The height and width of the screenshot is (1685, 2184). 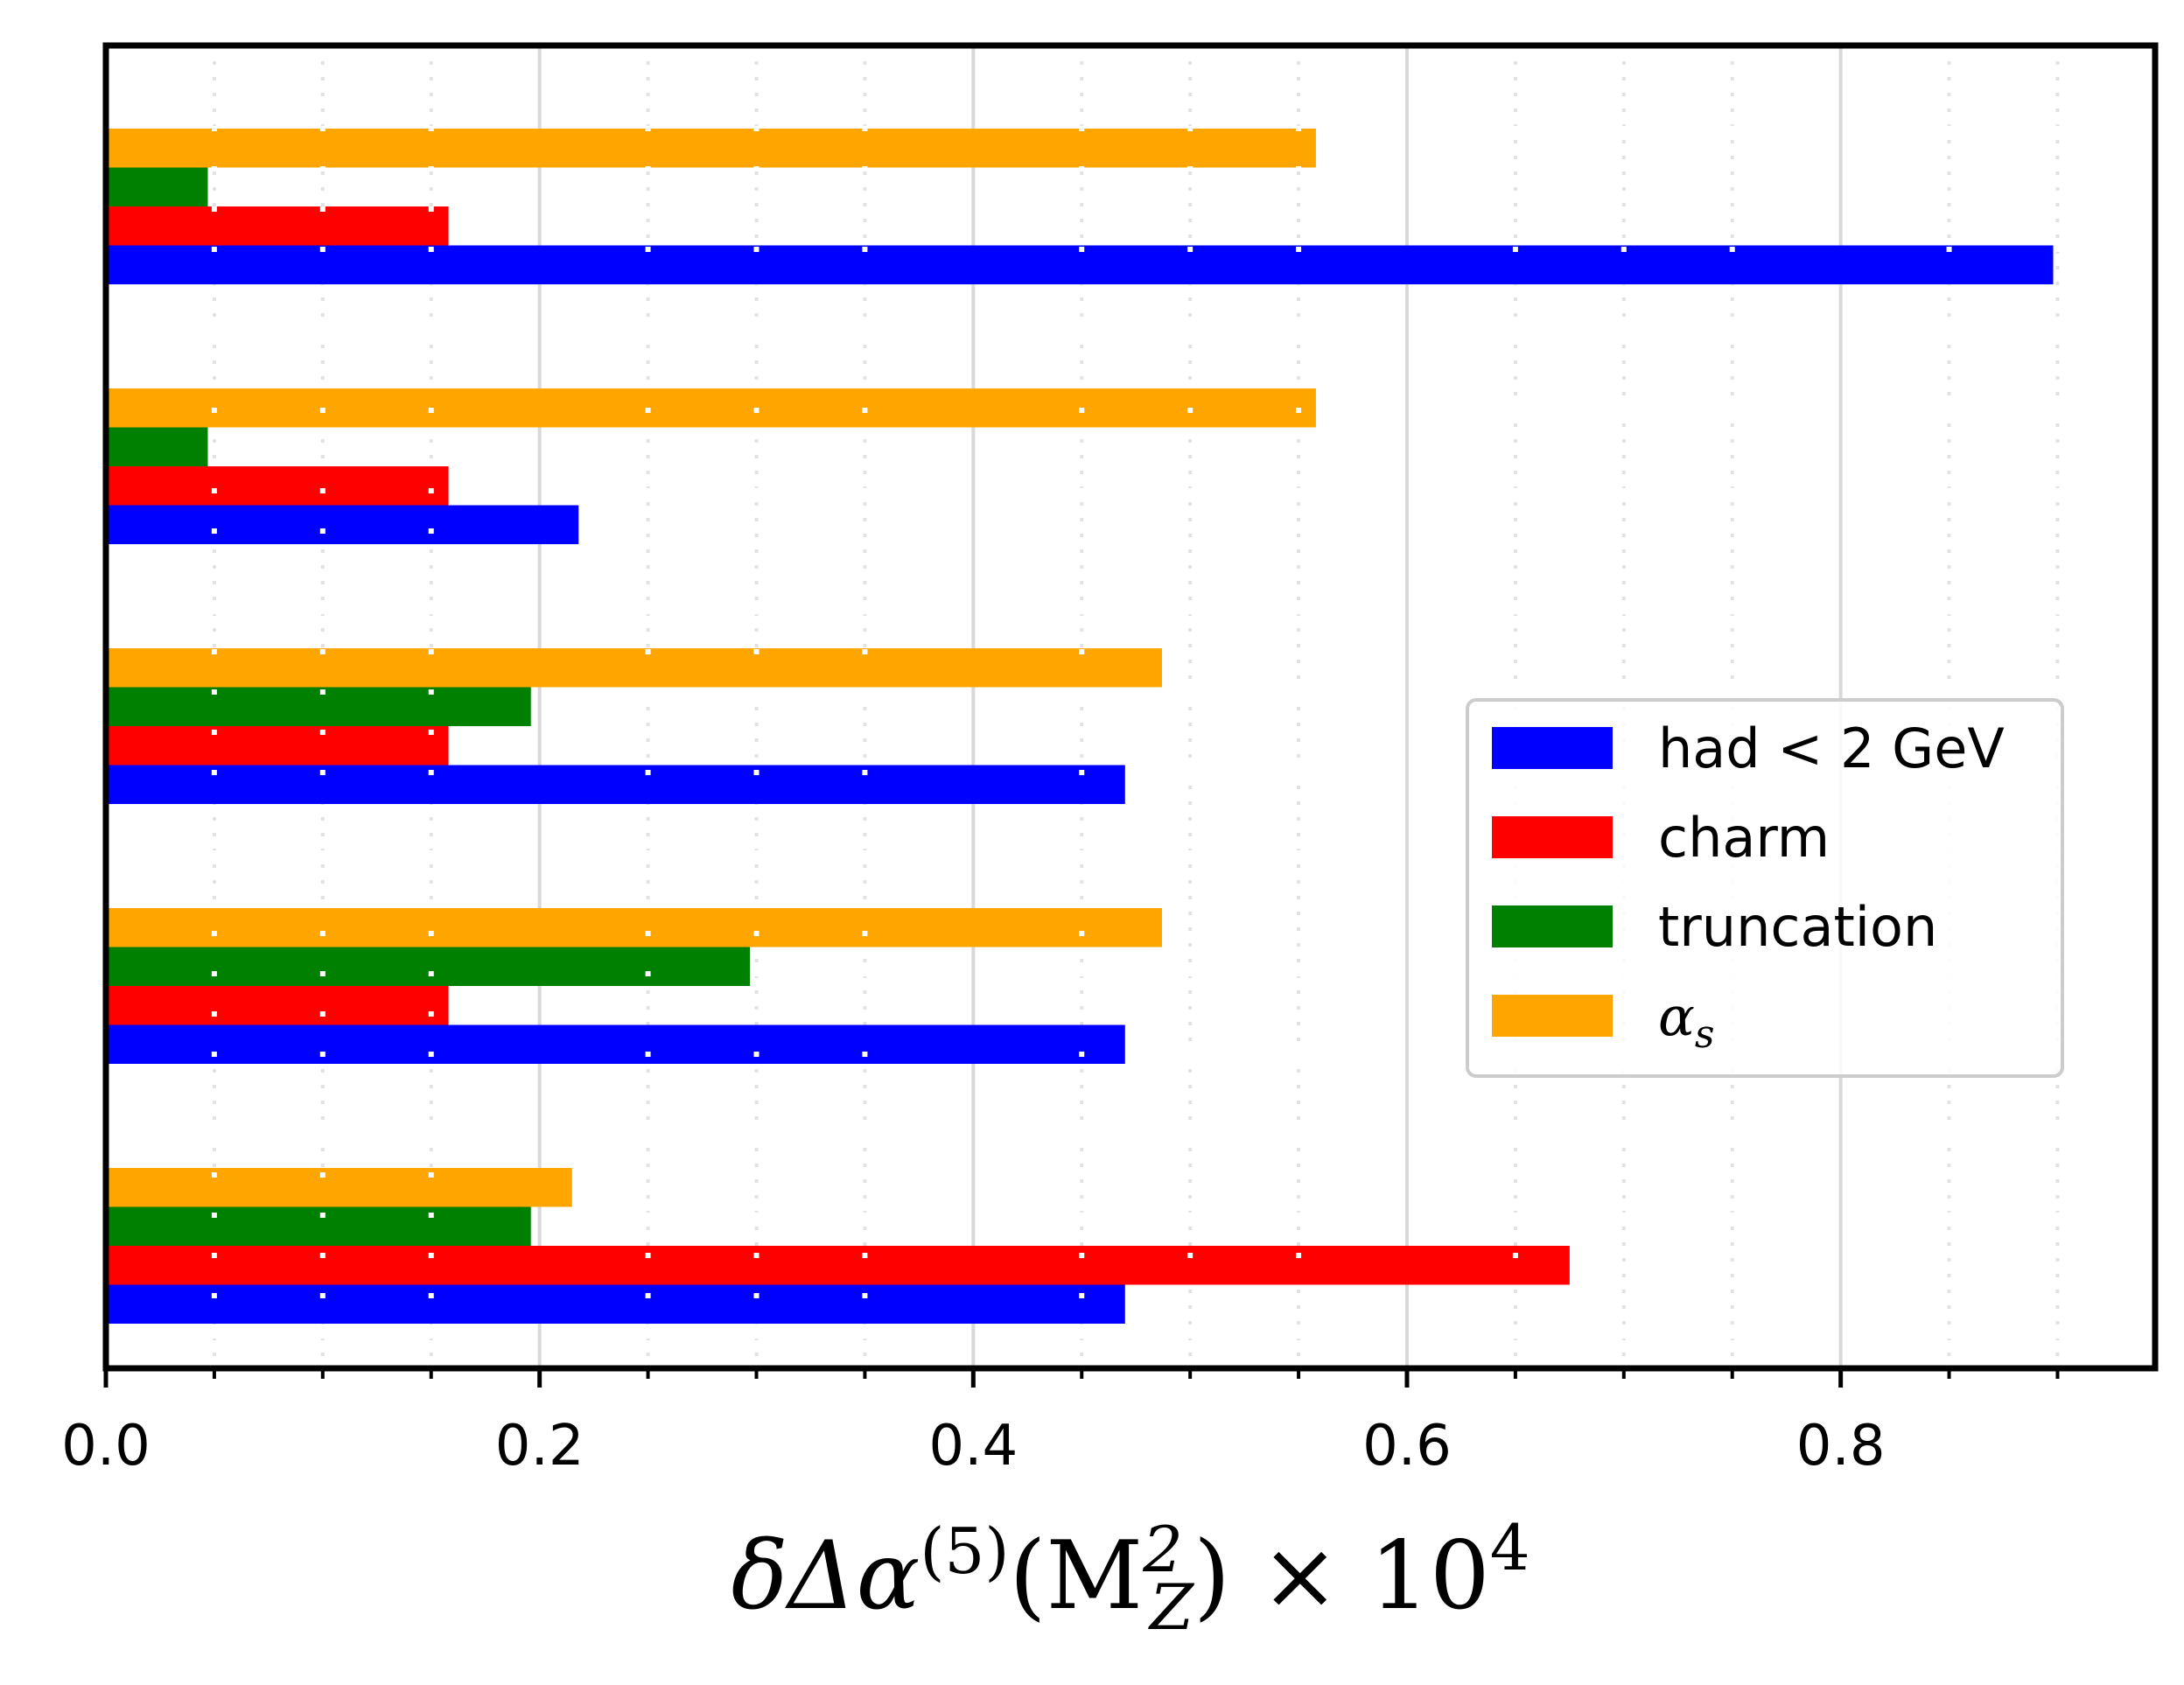 I want to click on bar--s-group-1, so click(x=339, y=1188).